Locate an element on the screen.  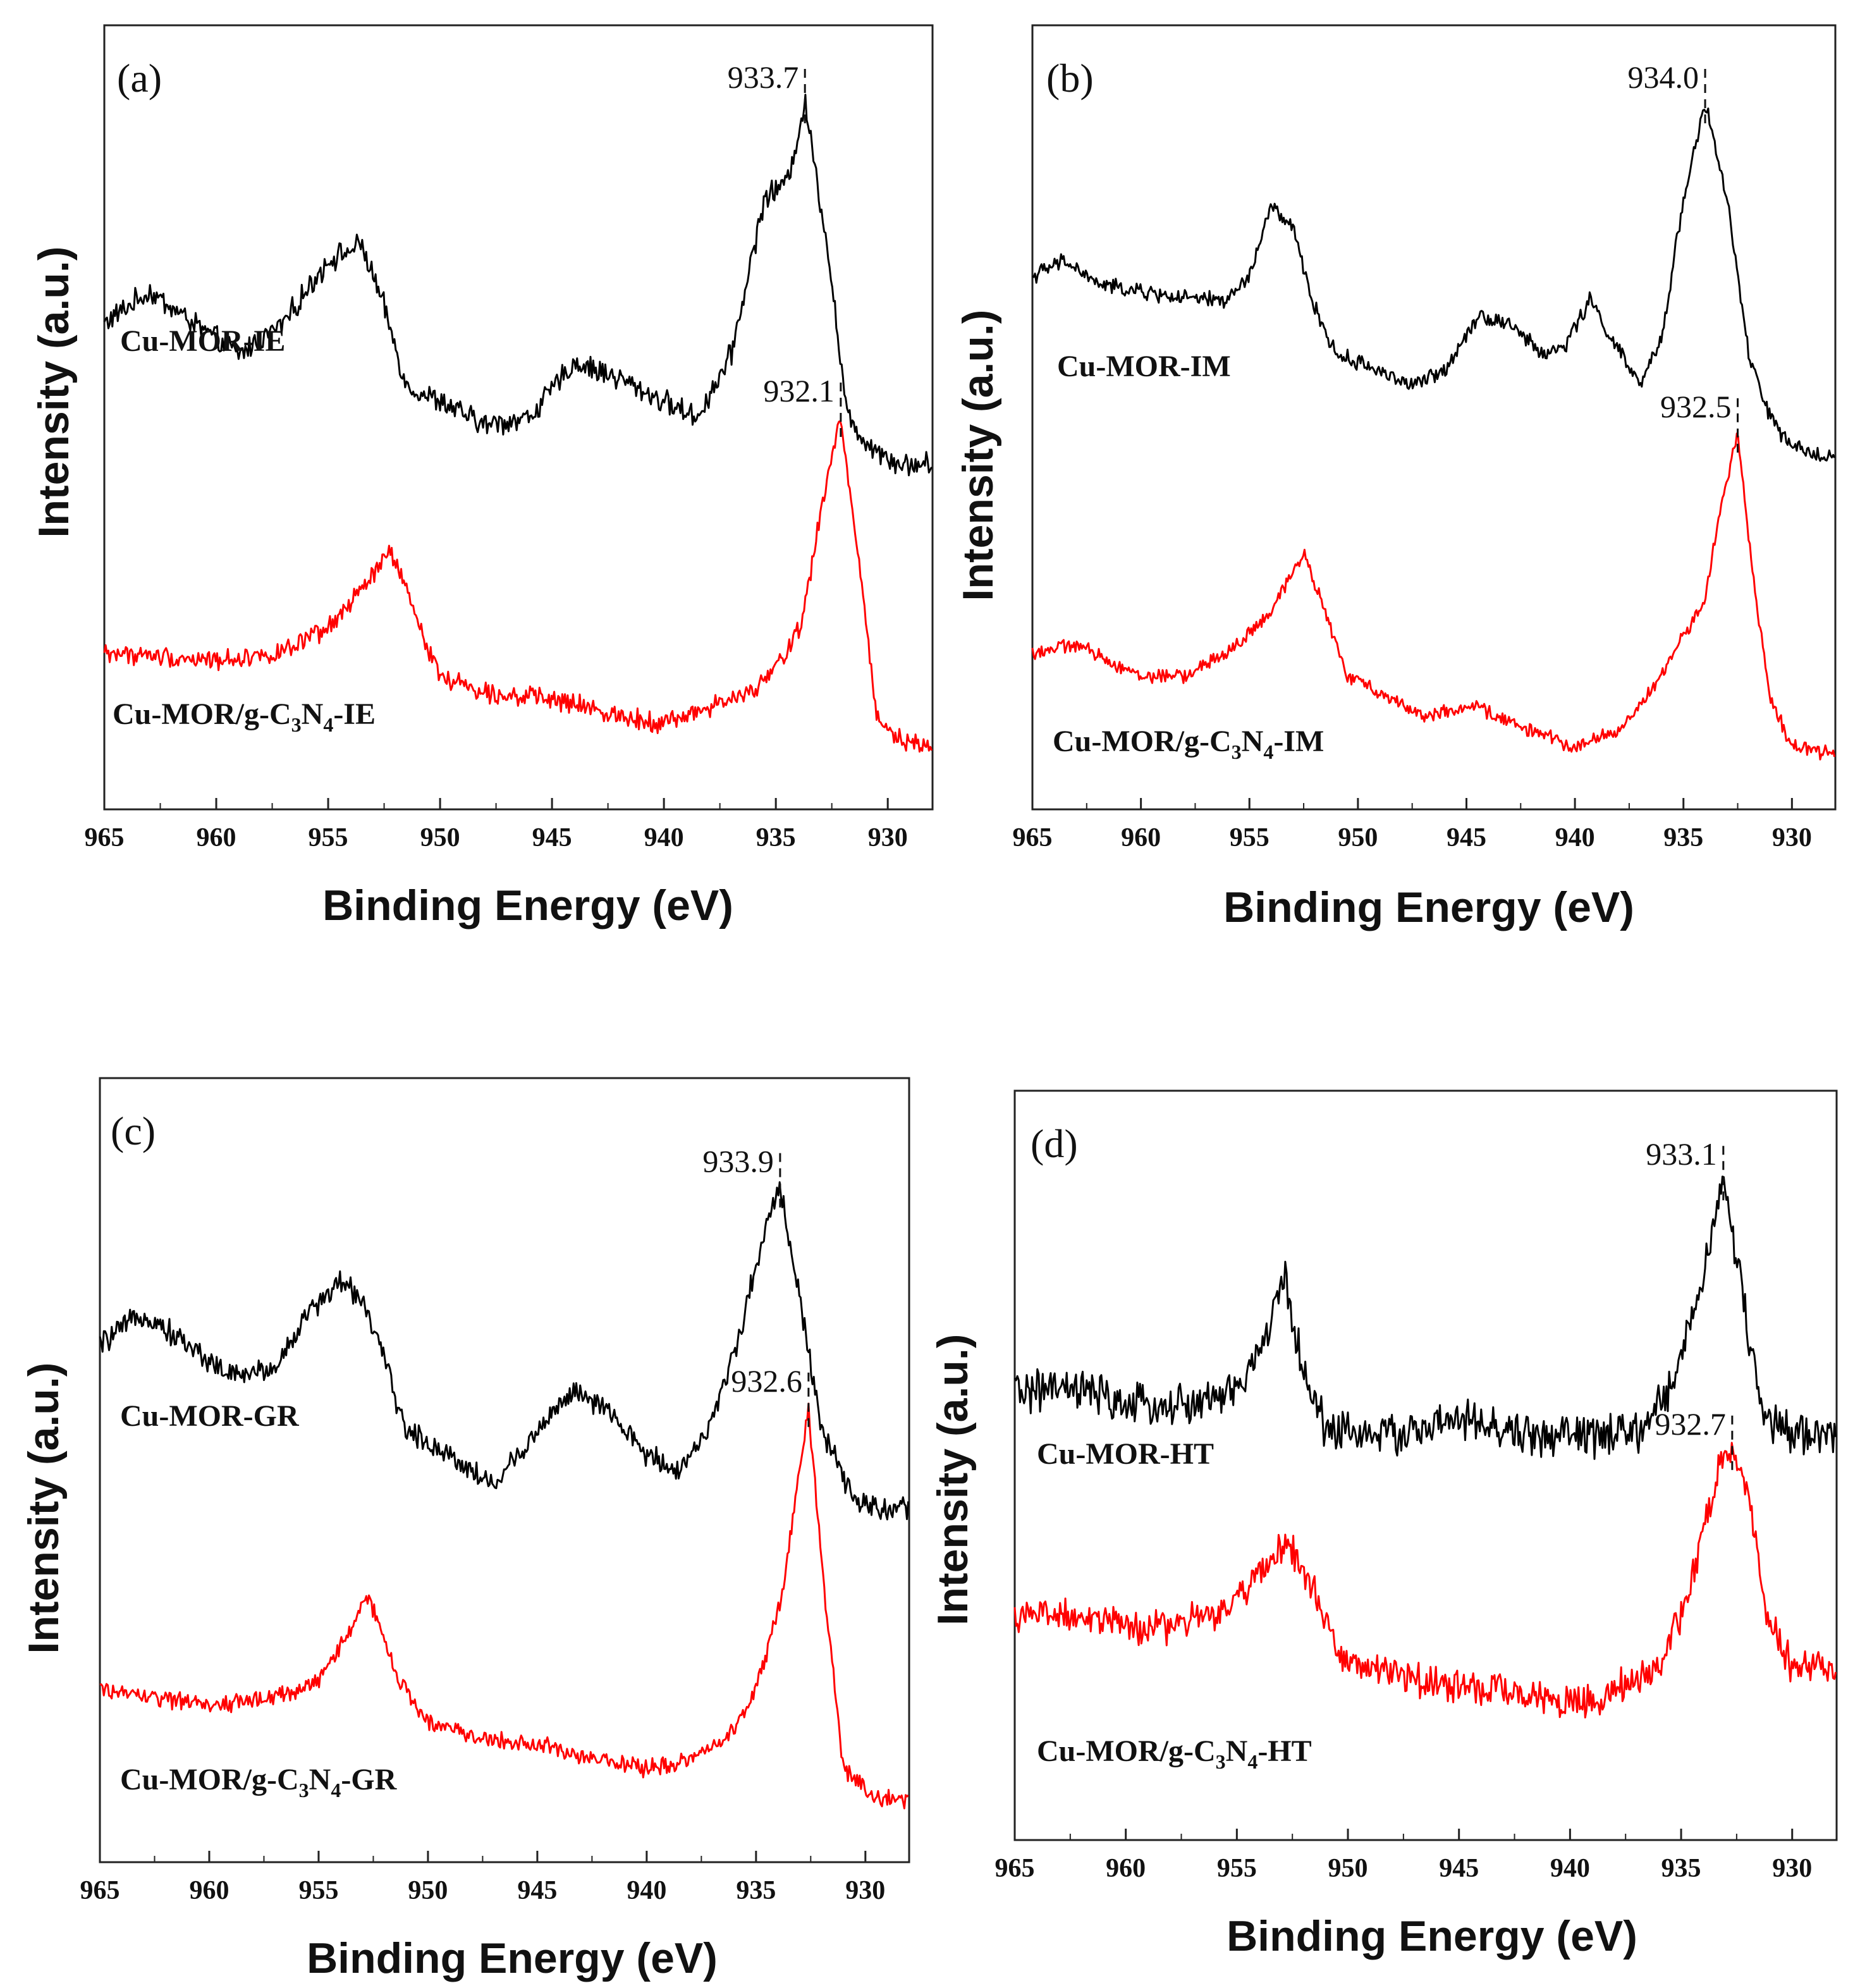
peak-label-0: 934.0 is located at coordinates (1663, 77).